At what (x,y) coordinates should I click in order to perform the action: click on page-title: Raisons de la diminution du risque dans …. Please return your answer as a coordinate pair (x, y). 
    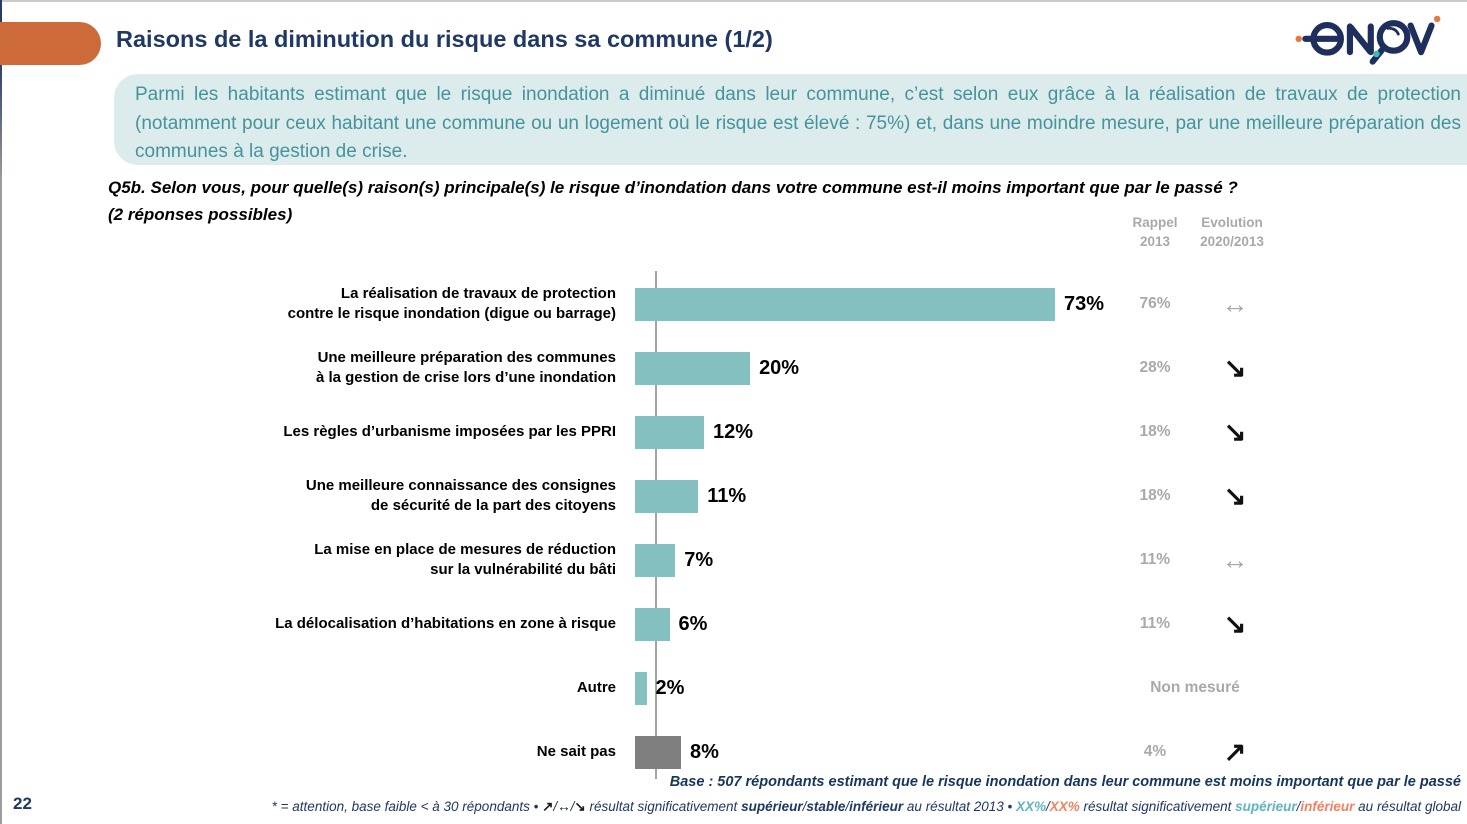
    Looking at the image, I should click on (444, 39).